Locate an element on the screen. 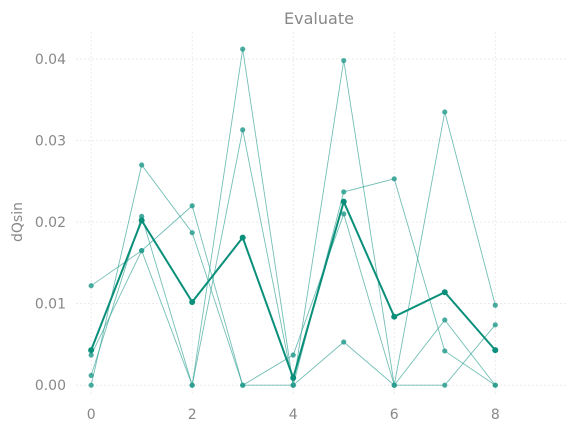 The height and width of the screenshot is (433, 576). x-axis-ticks: 0 2 4 6 8 is located at coordinates (293, 415).